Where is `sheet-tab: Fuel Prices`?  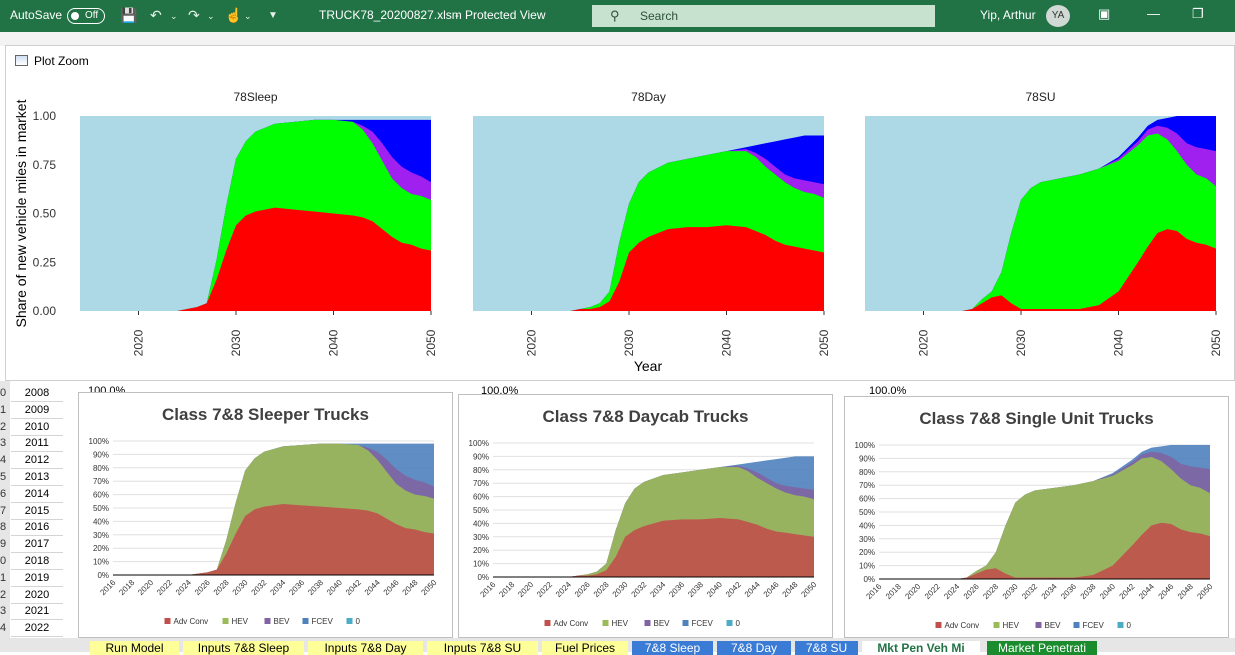 sheet-tab: Fuel Prices is located at coordinates (585, 648).